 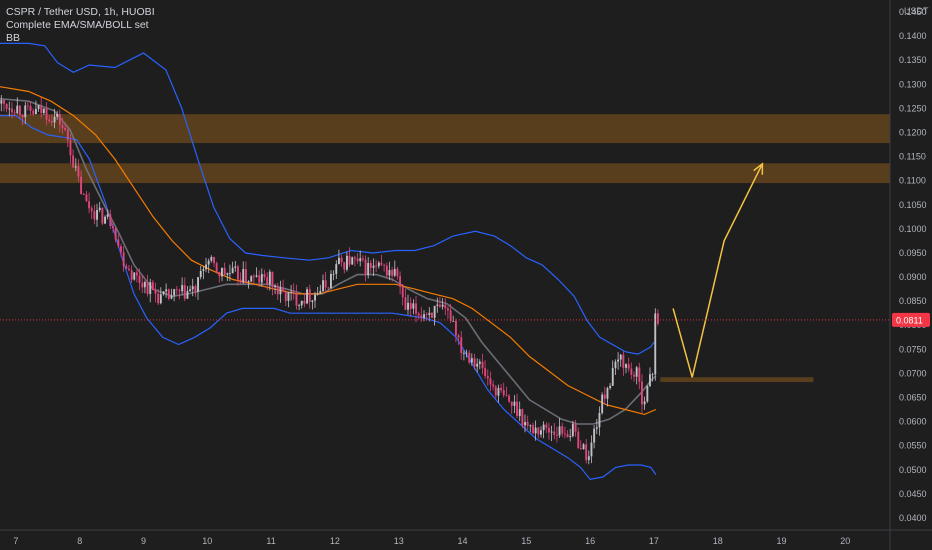 I want to click on time-tick-label: 9, so click(x=143, y=541).